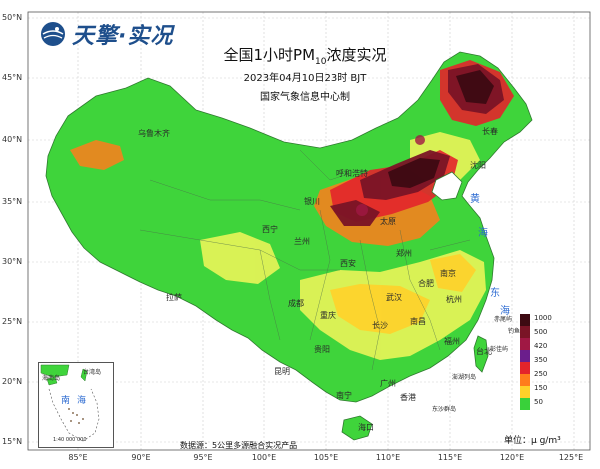 This screenshot has height=469, width=600. What do you see at coordinates (464, 377) in the screenshot?
I see `island-penghu: 澎湖列岛` at bounding box center [464, 377].